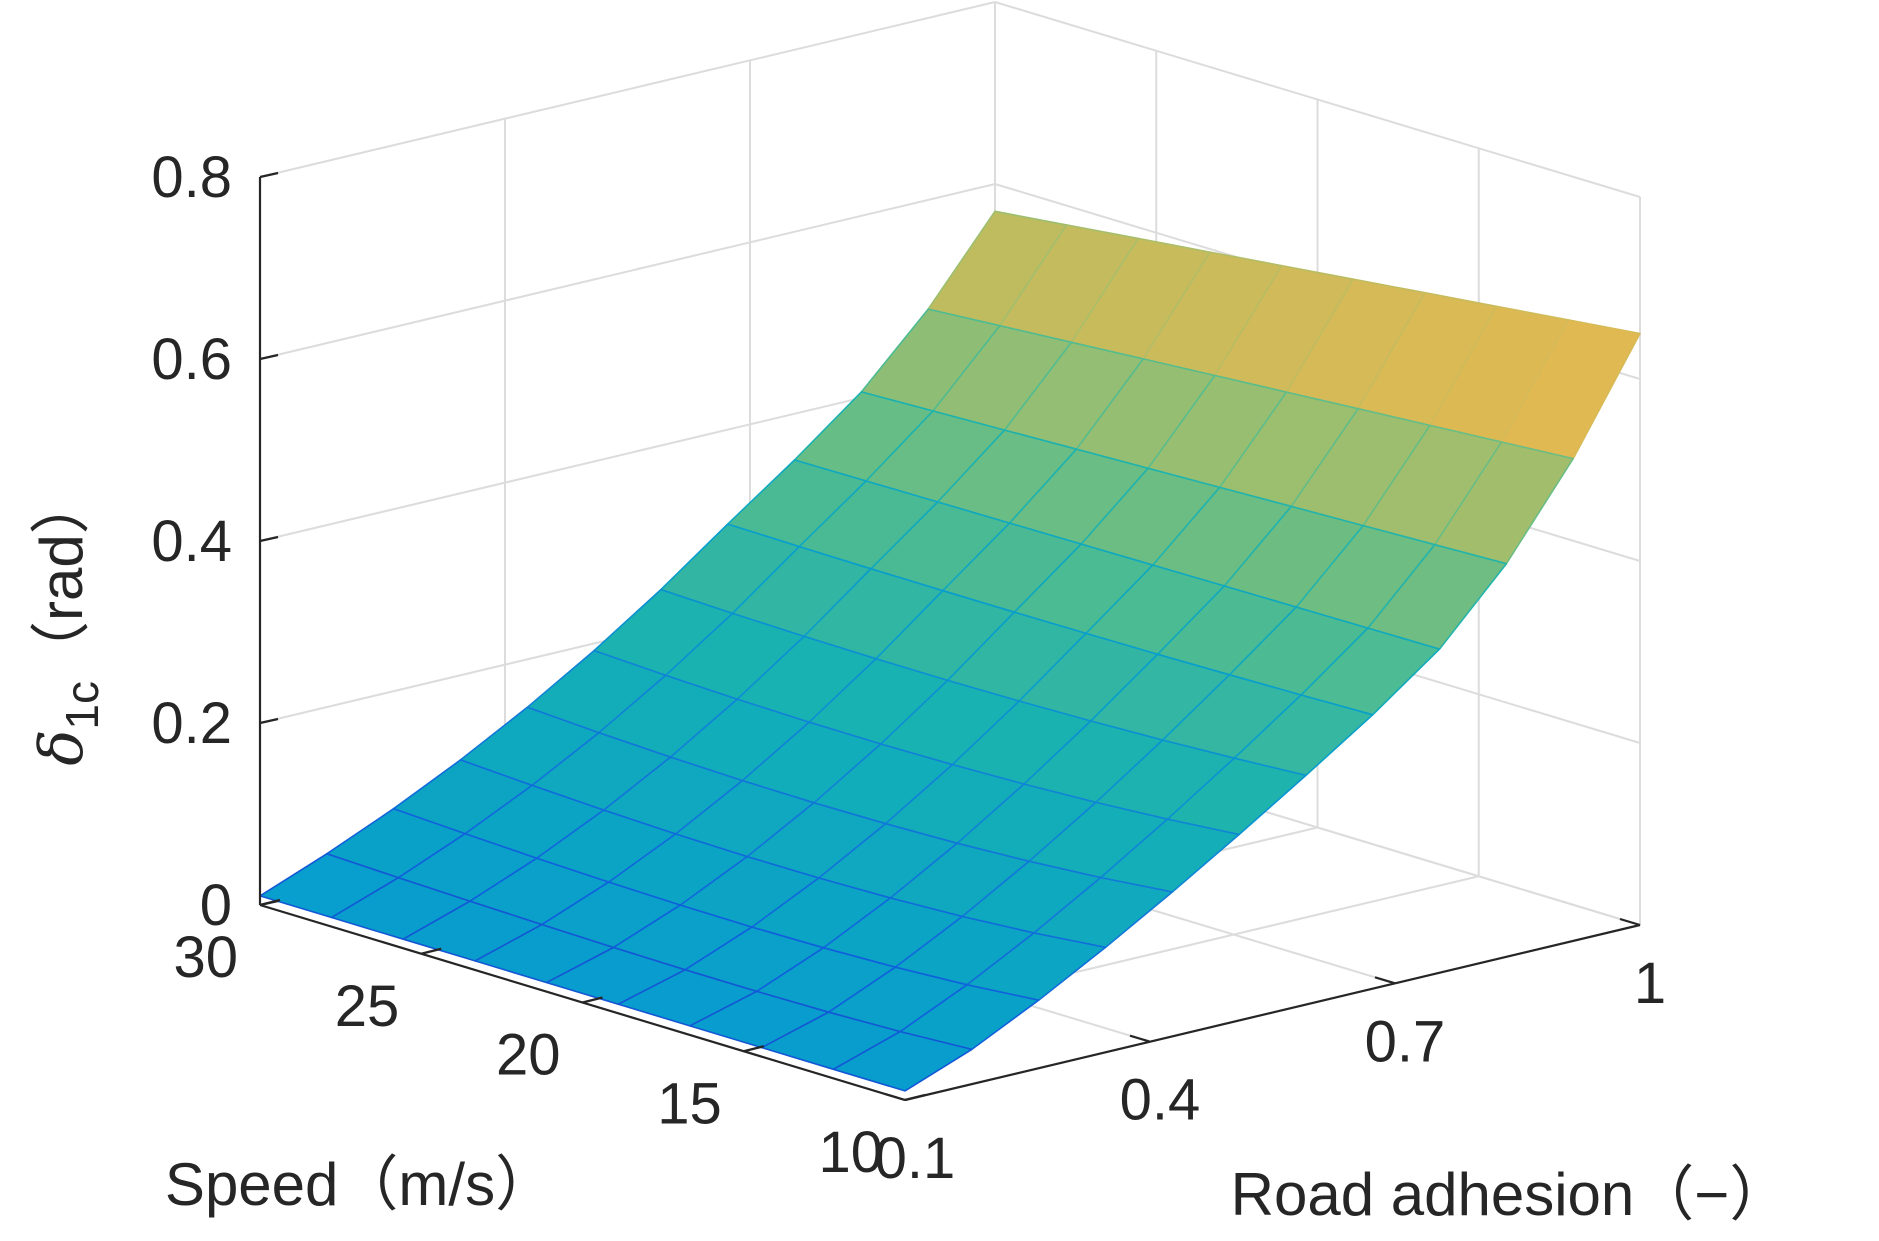 This screenshot has height=1241, width=1879. I want to click on y-tick-label: 20, so click(528, 1055).